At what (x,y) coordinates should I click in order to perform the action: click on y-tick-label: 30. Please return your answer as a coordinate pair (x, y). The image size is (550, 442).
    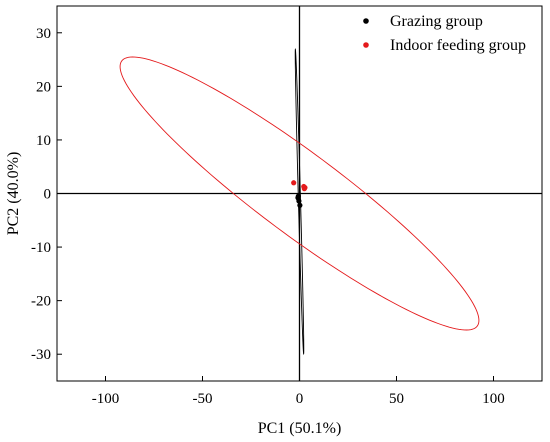
    Looking at the image, I should click on (43, 34).